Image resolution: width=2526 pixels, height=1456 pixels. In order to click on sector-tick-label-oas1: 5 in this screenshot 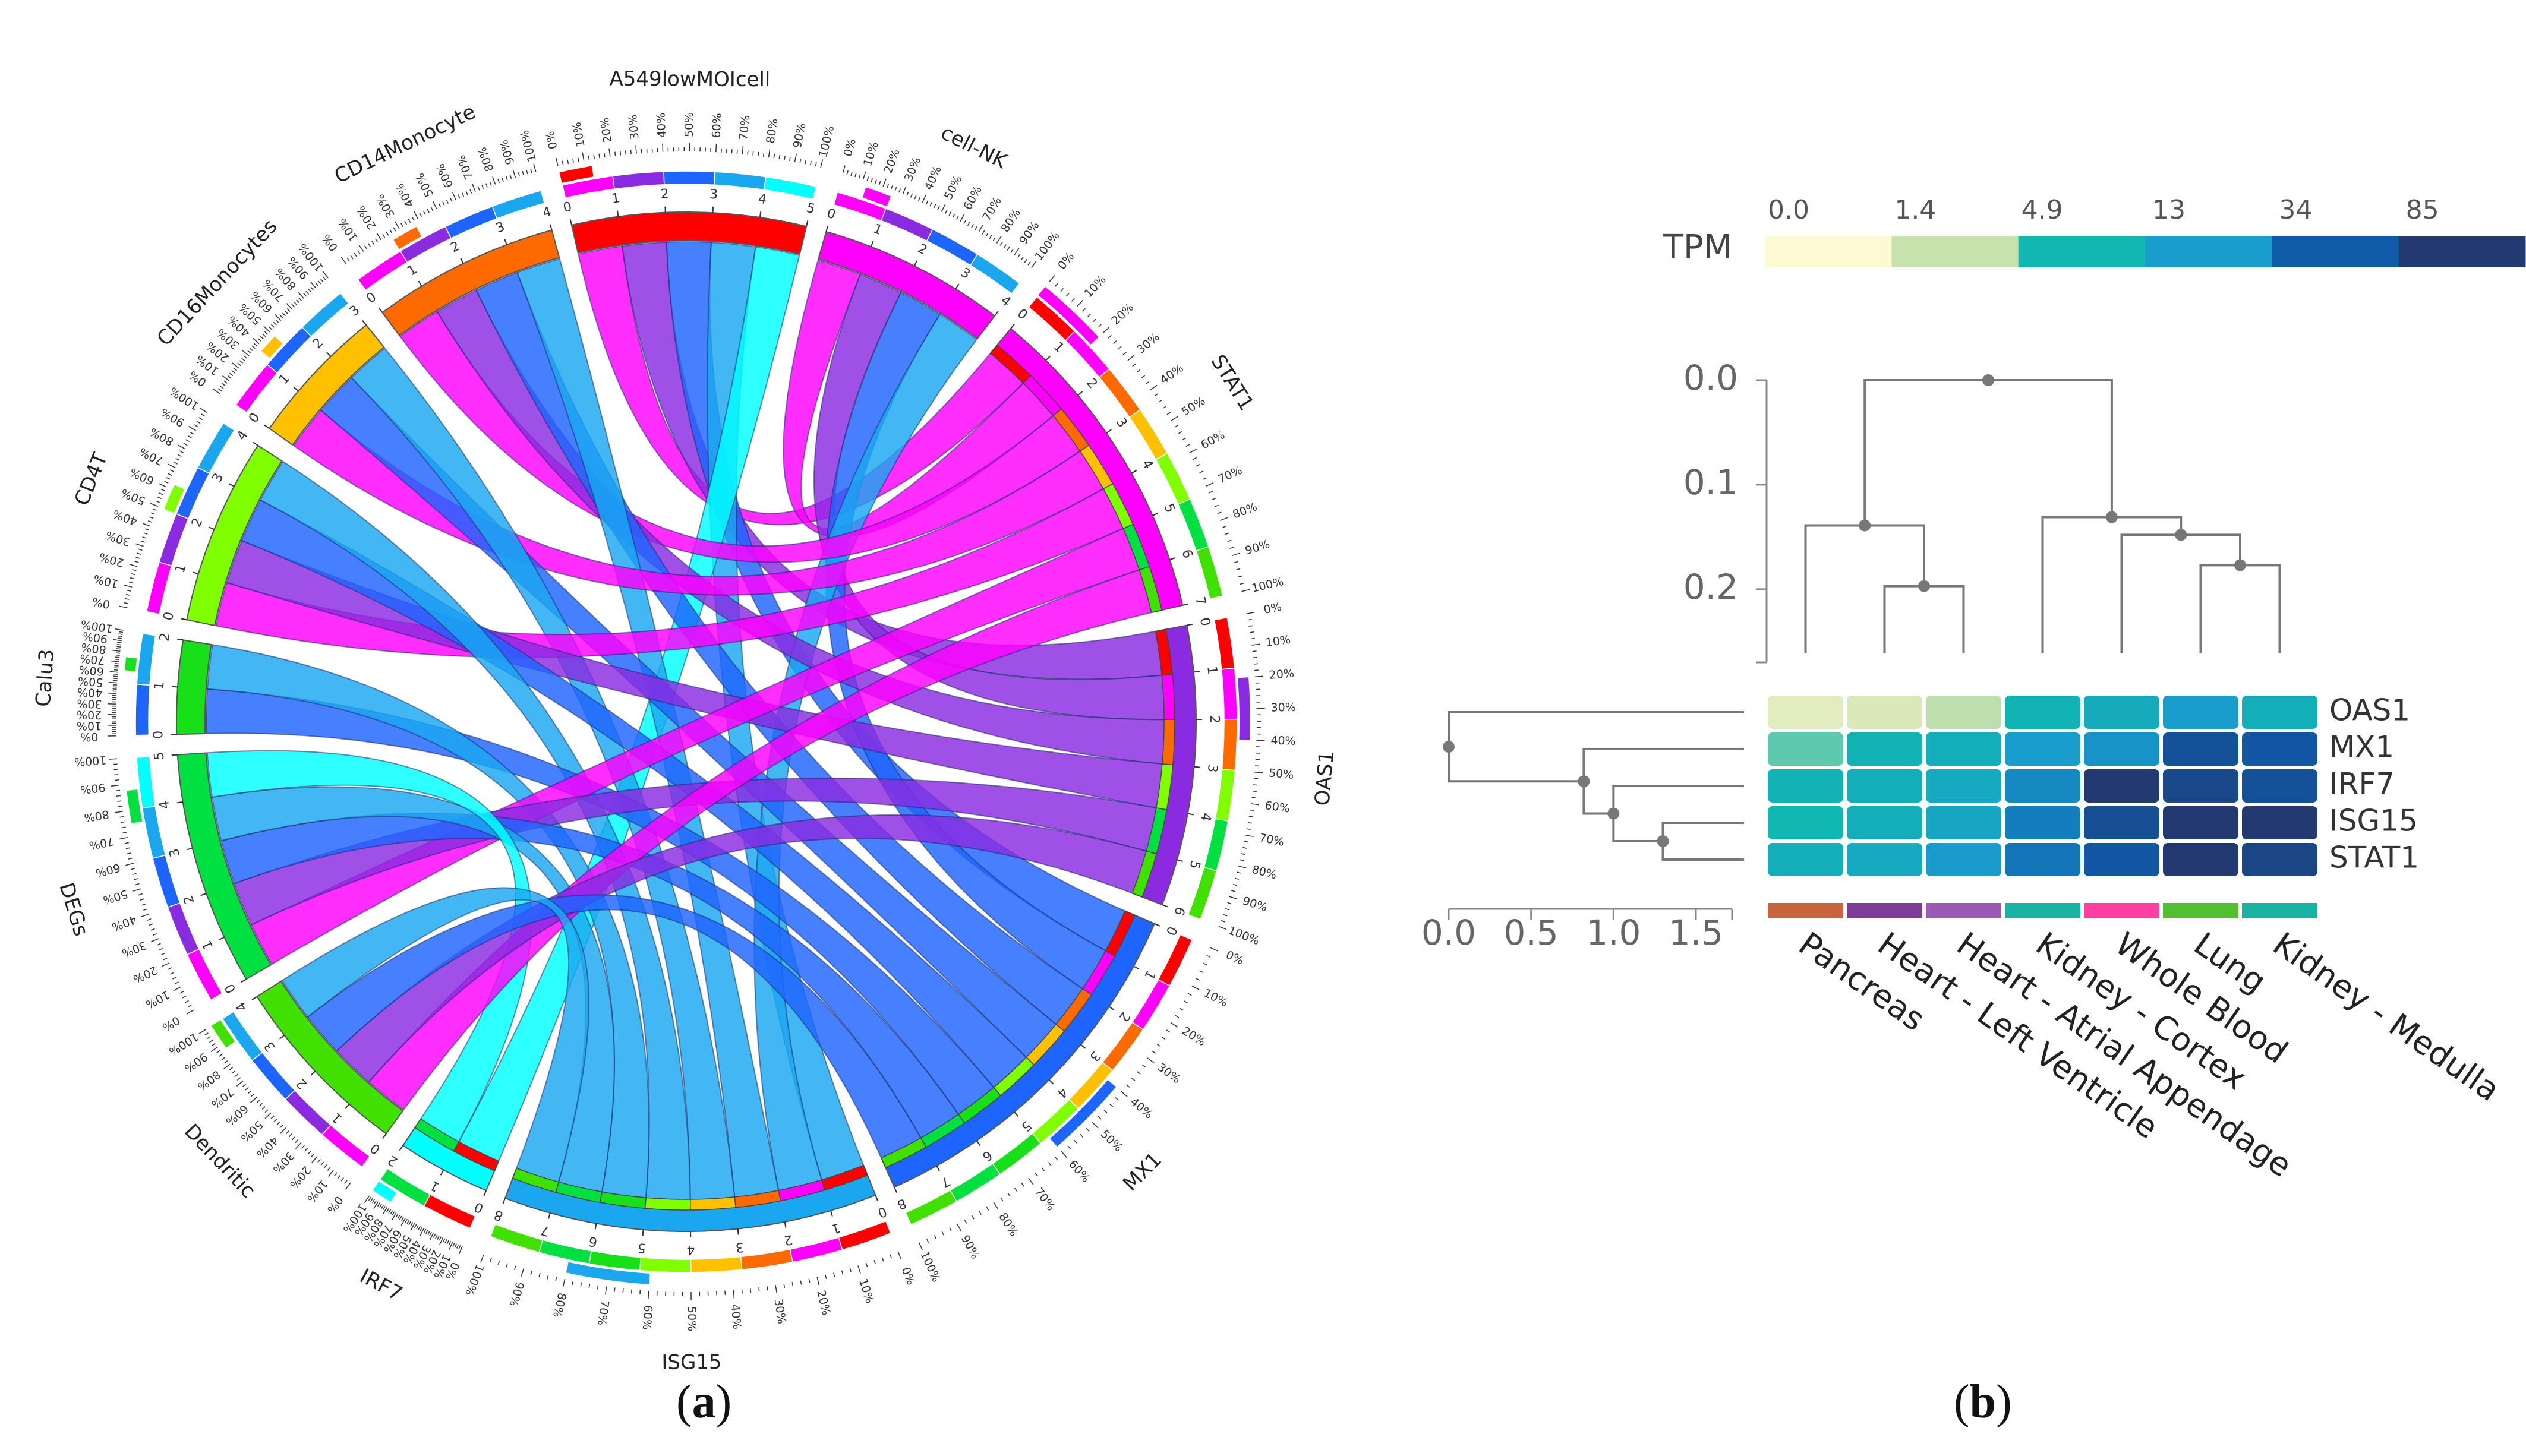, I will do `click(1194, 864)`.